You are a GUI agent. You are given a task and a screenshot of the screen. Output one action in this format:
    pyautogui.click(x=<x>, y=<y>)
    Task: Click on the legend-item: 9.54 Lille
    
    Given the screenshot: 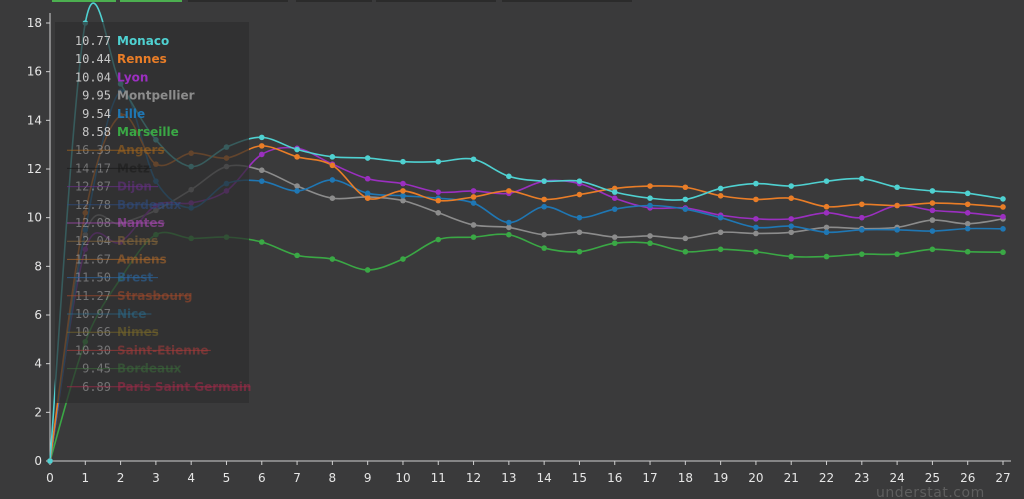 What is the action you would take?
    pyautogui.click(x=113, y=114)
    